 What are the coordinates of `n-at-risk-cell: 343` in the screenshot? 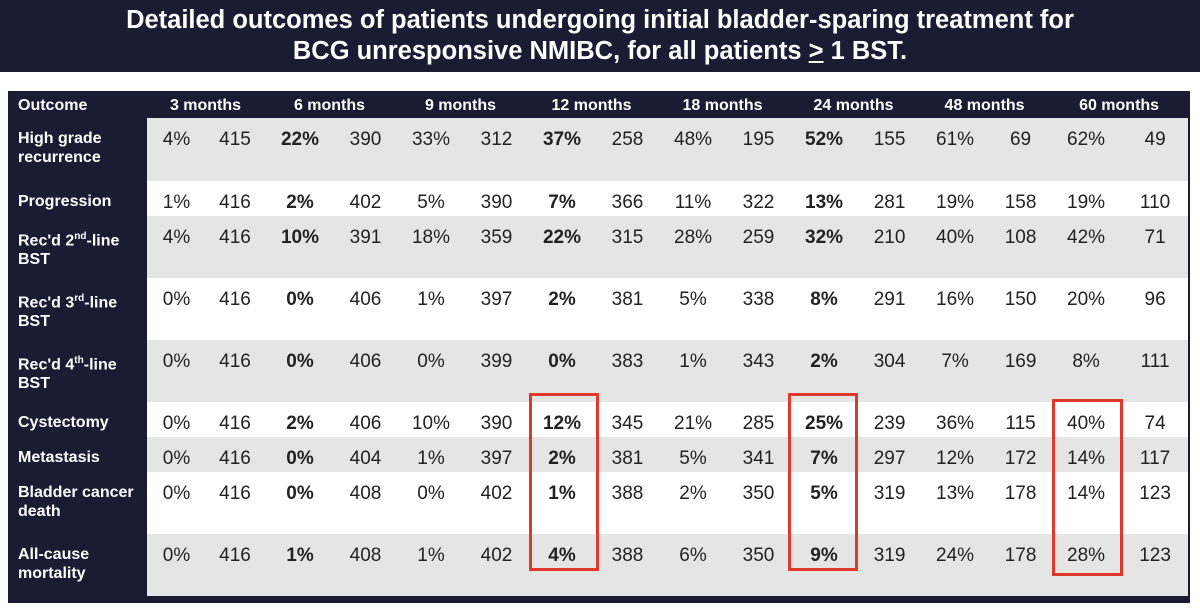 It's located at (759, 371).